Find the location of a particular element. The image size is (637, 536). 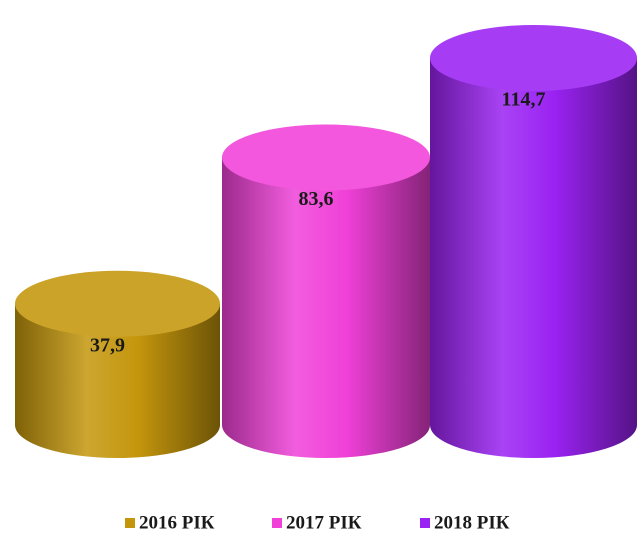

legend-label: 2018 РІК is located at coordinates (472, 522).